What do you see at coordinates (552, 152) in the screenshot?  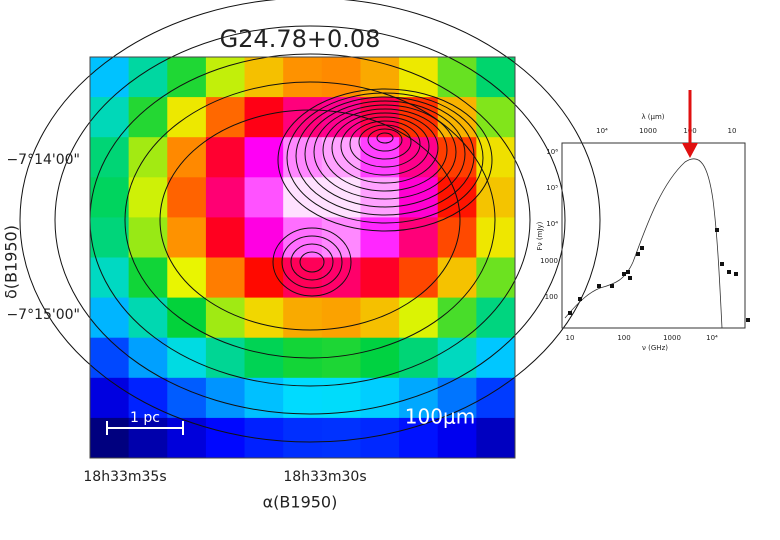 I see `sed-left-tick: 10⁶` at bounding box center [552, 152].